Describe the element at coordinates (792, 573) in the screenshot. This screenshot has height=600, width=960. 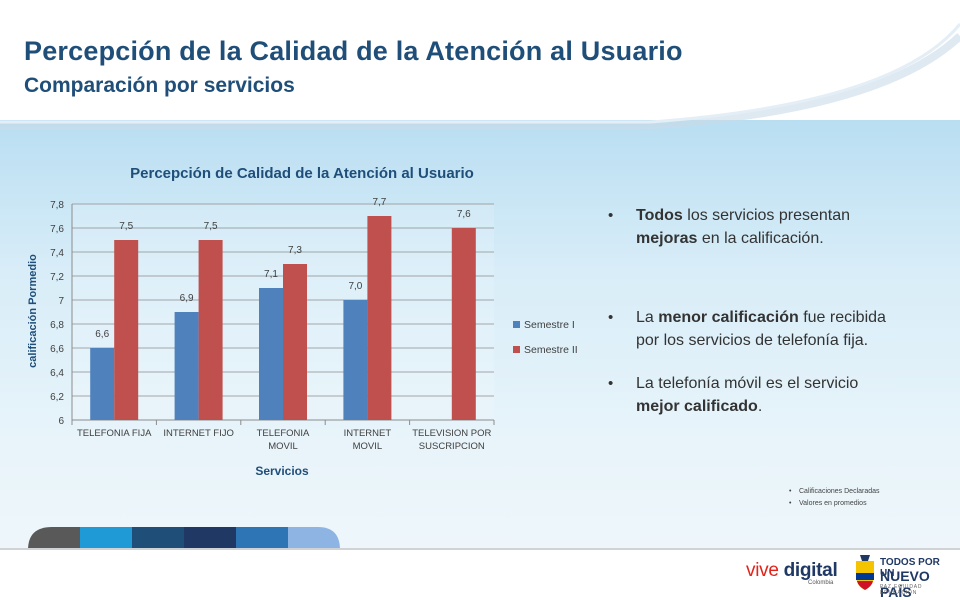
I see `vive-digital-logo: vive digital Colombia` at that location.